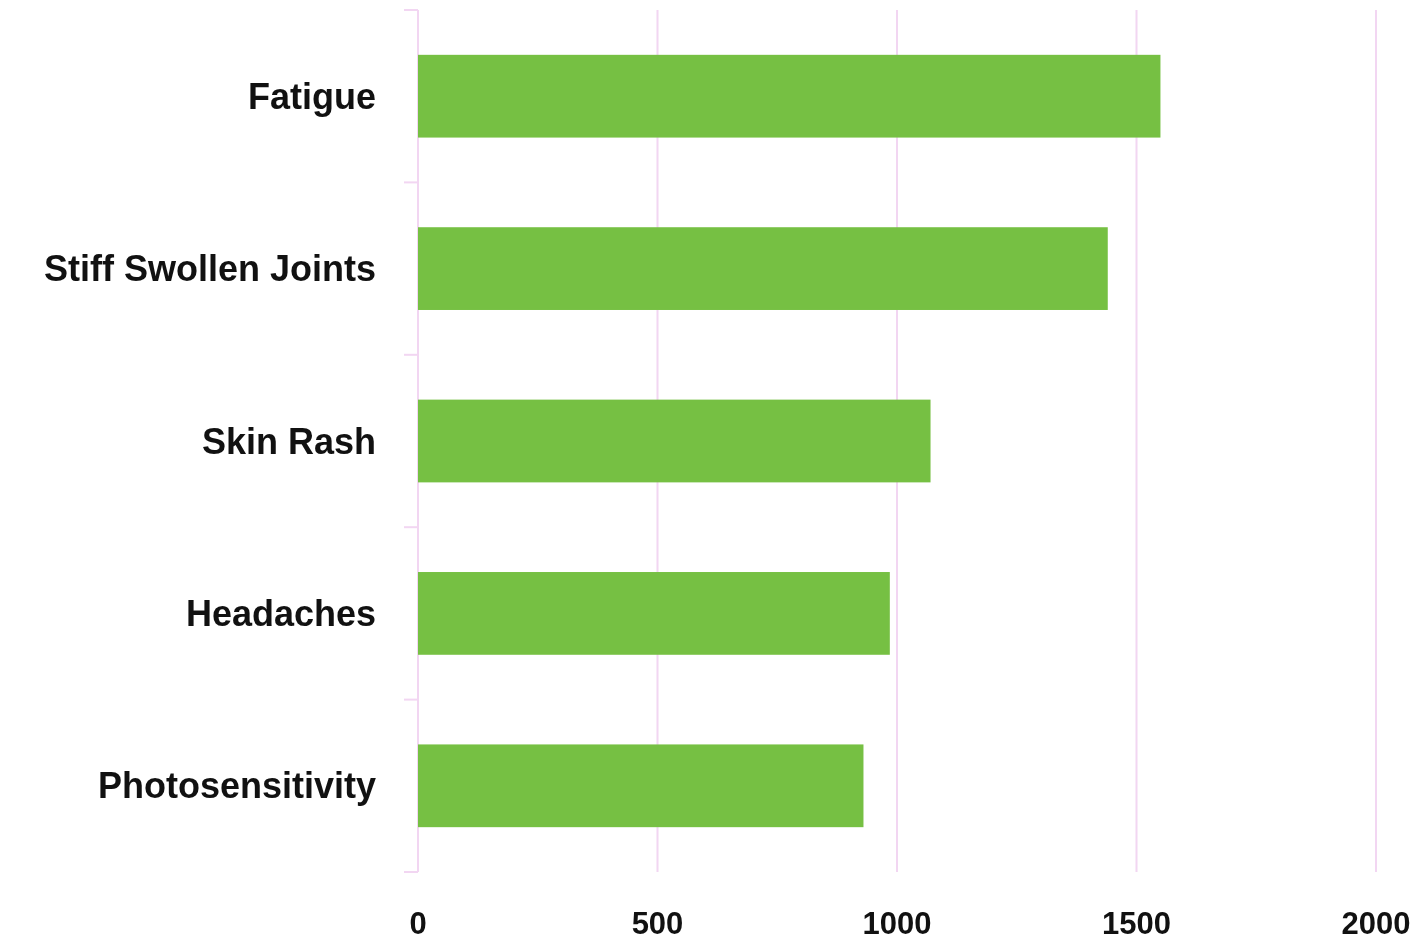 The image size is (1422, 940). Describe the element at coordinates (311, 96) in the screenshot. I see `y-tick-label: Fatigue` at that location.